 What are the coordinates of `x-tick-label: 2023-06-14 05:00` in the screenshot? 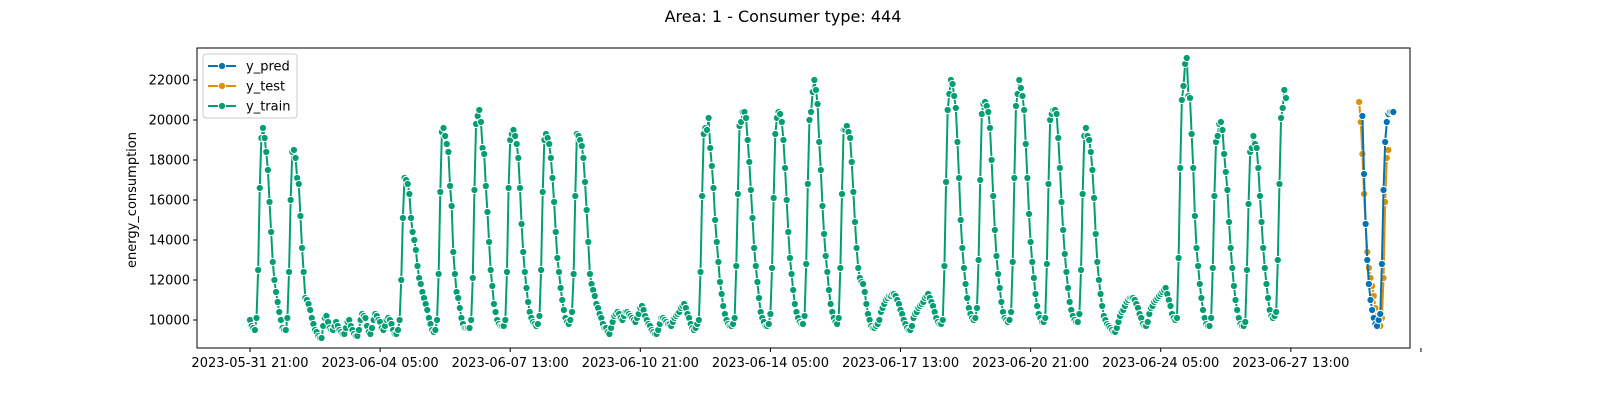 It's located at (770, 363).